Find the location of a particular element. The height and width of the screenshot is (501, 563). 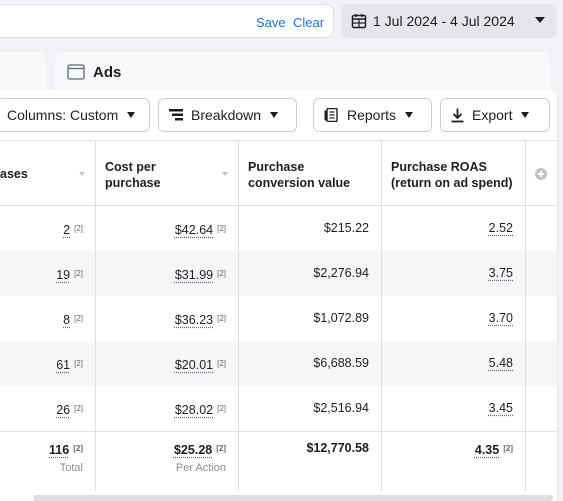

cell-roas: 5.48 is located at coordinates (453, 363).